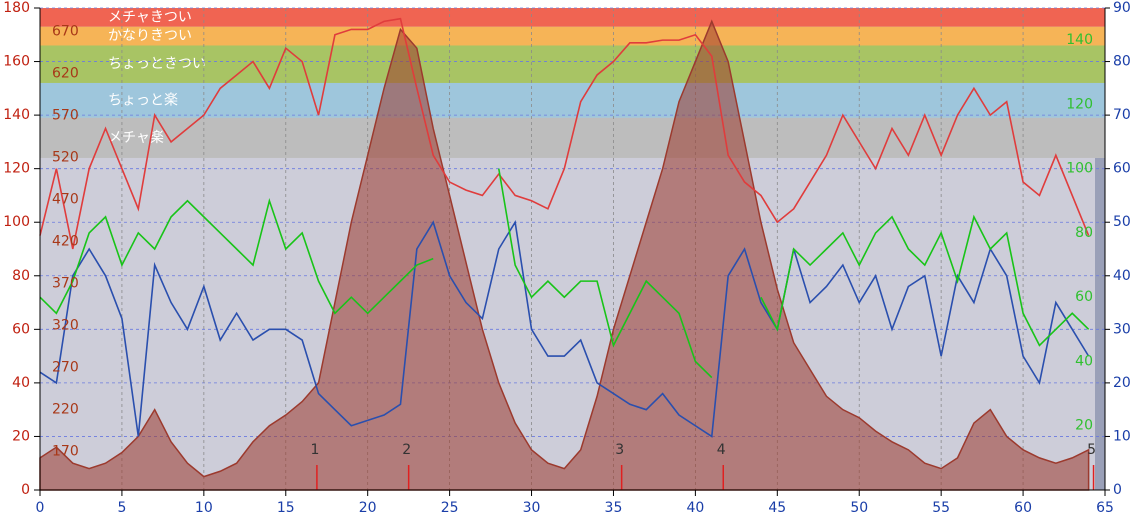  Describe the element at coordinates (1122, 8) in the screenshot. I see `y2-tick-label: 90` at that location.